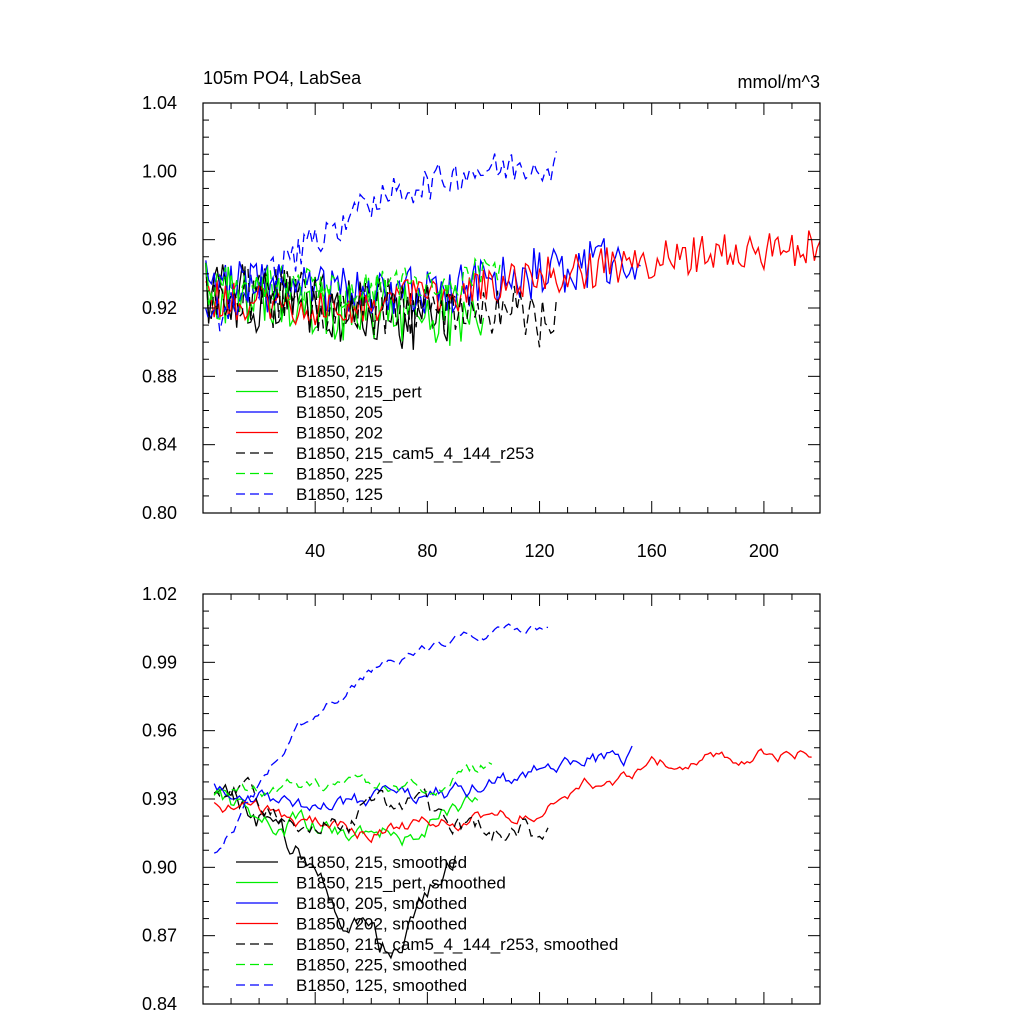  I want to click on top-panel-series, so click(512, 250).